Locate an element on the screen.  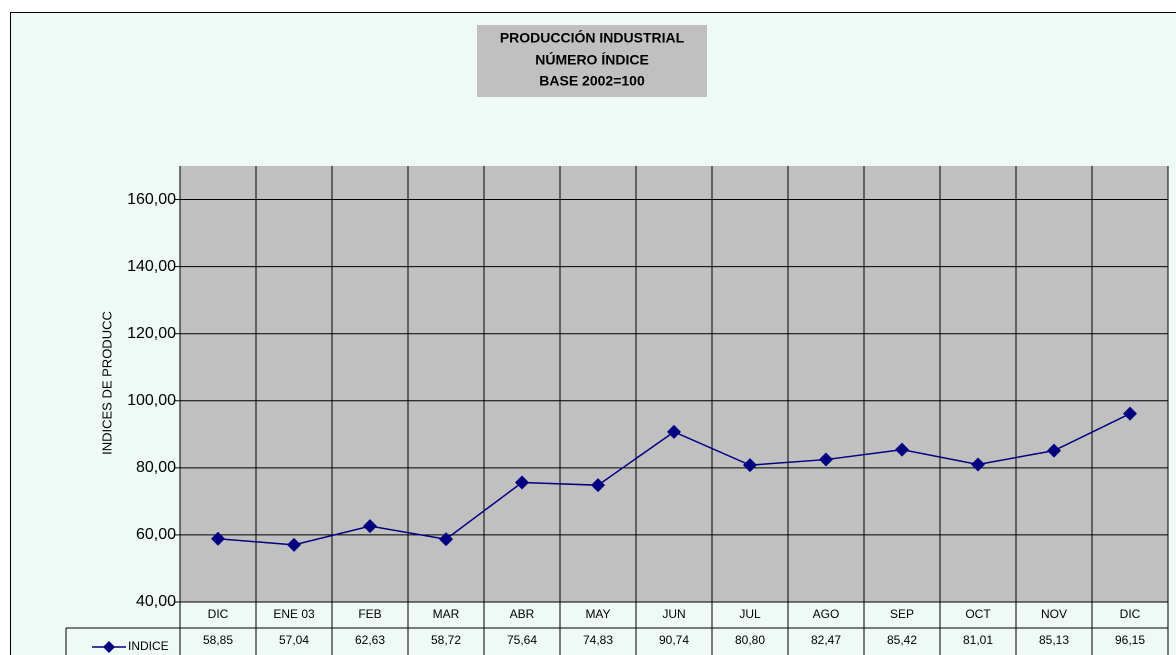
x-tick-label: JUN is located at coordinates (673, 614).